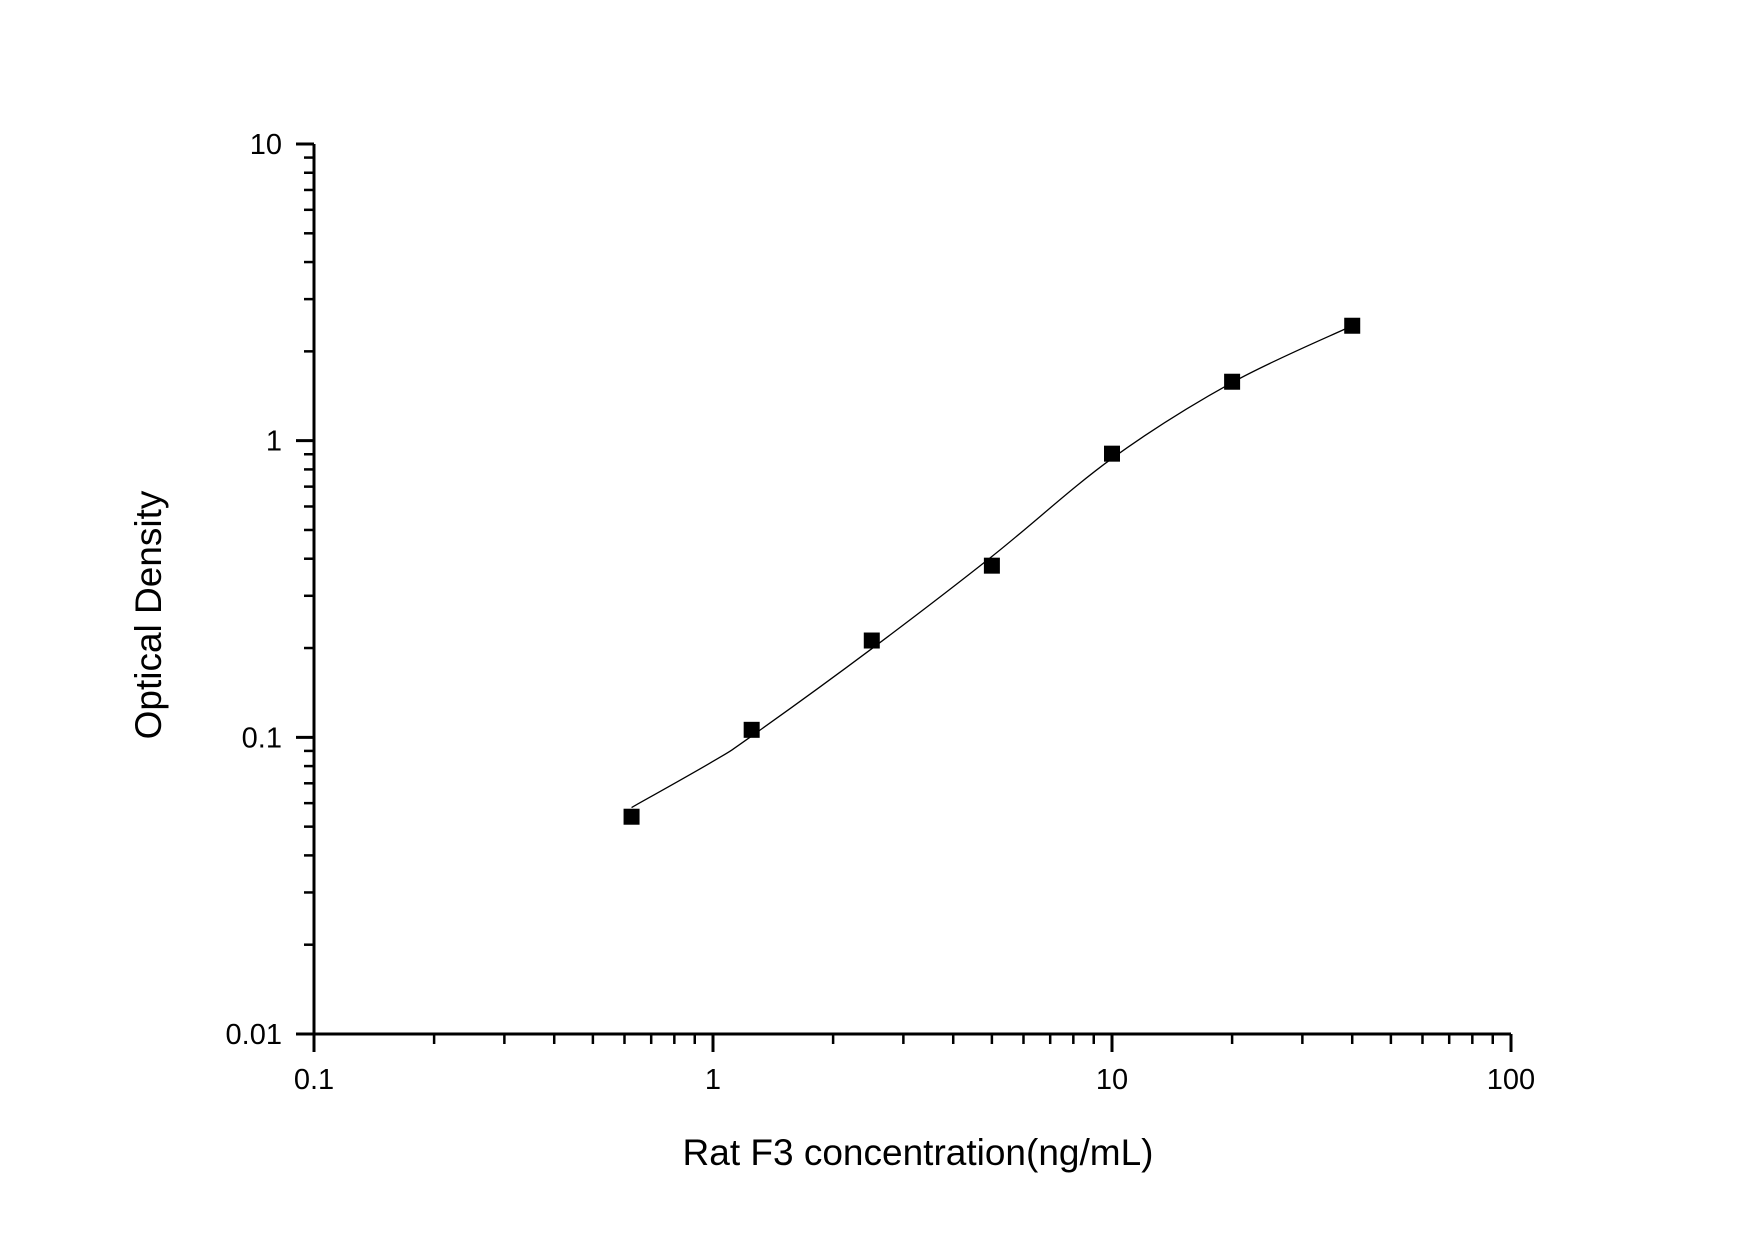  I want to click on x-axis: 0.1 1 10 100, so click(914, 1064).